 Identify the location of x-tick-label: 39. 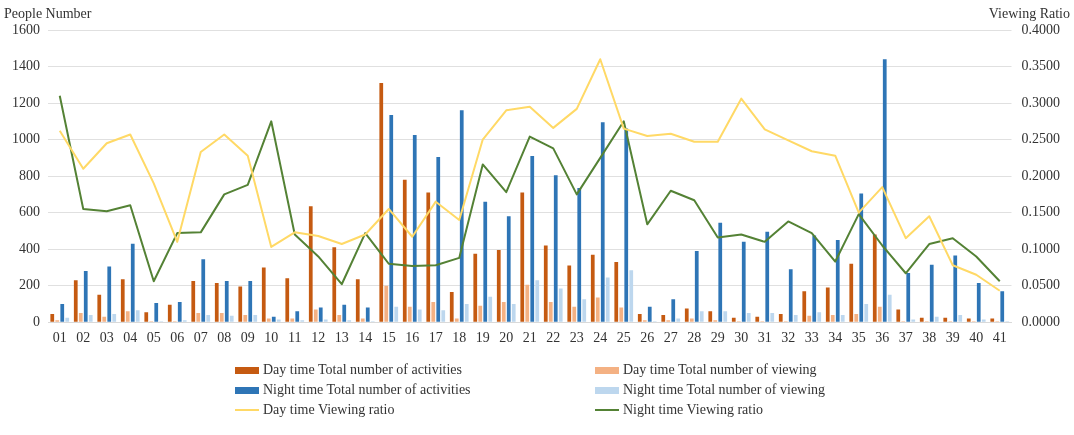
(952, 338).